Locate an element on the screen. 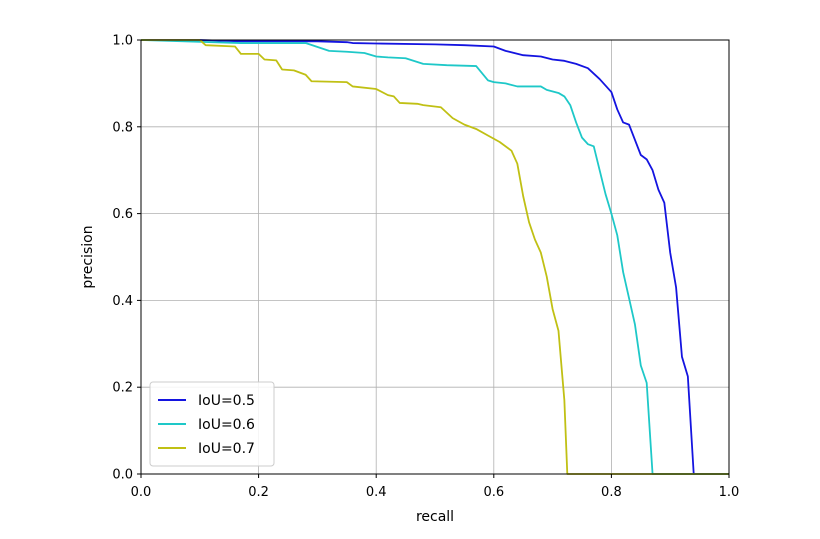 The width and height of the screenshot is (820, 539). legend: IoU=0.5 IoU=0.6 IoU=0.7 is located at coordinates (212, 424).